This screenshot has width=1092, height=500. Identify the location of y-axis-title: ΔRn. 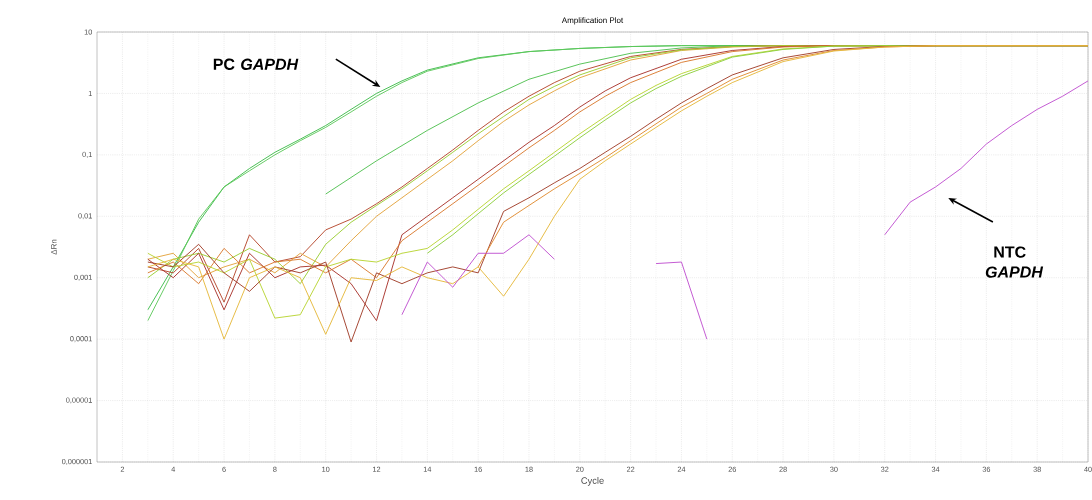
(54, 247).